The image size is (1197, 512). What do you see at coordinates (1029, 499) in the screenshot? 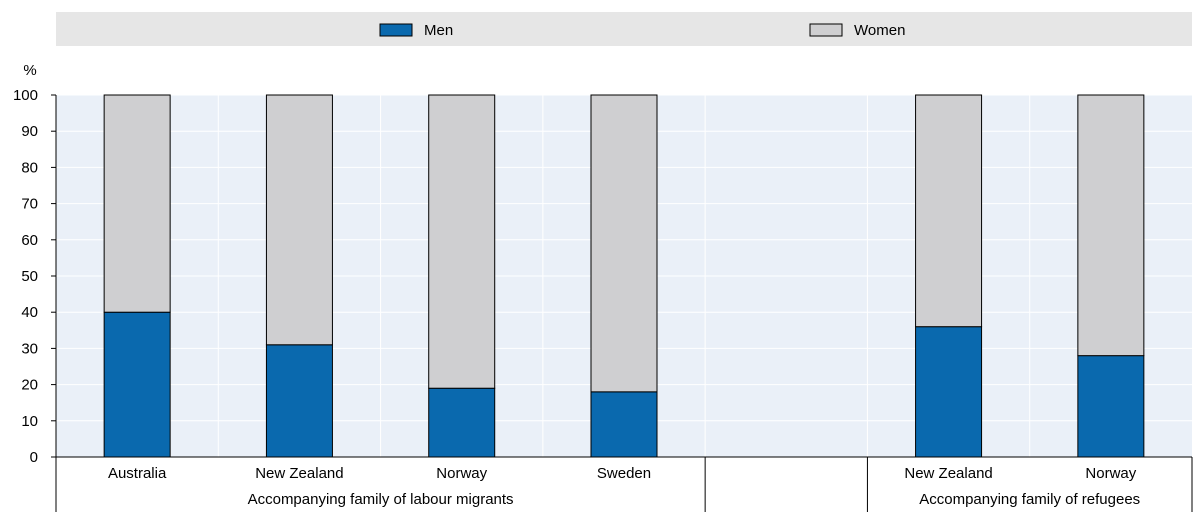
I see `group-label: Accompanying family of refugees` at bounding box center [1029, 499].